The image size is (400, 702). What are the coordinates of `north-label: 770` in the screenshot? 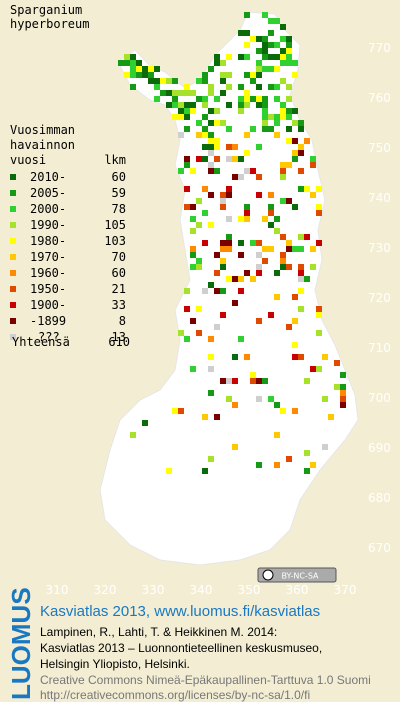 It's located at (379, 48).